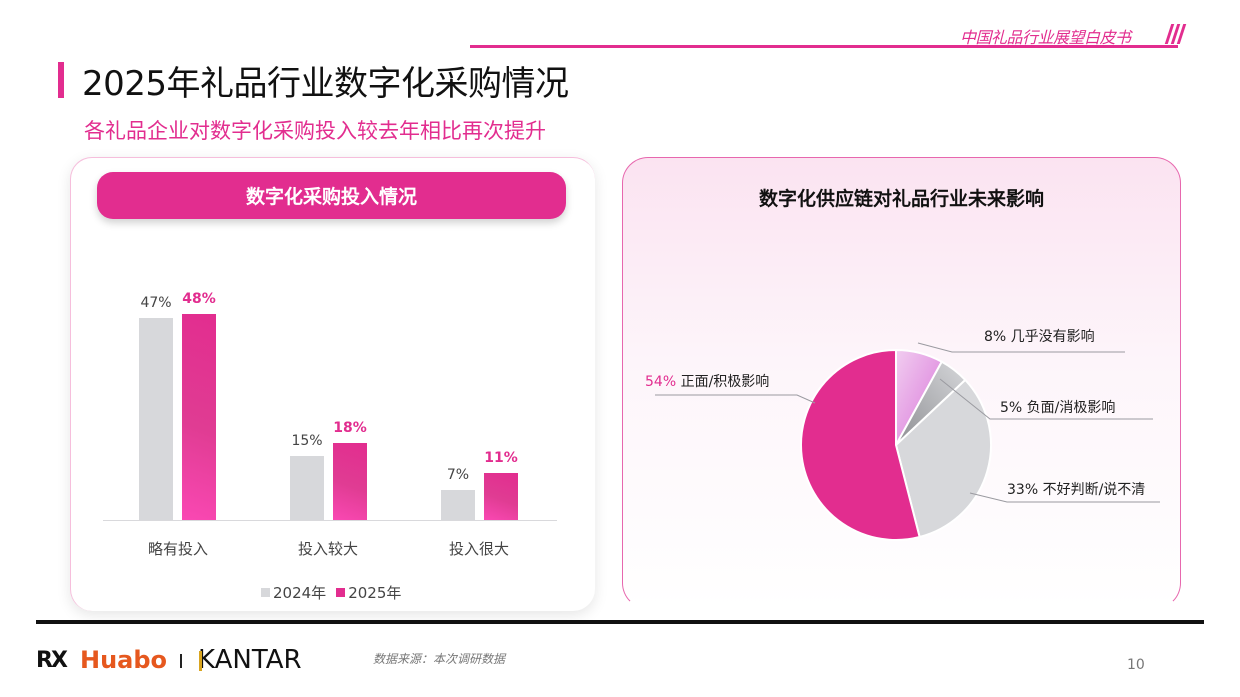 This screenshot has height=697, width=1240. I want to click on bar-value-label: 48%, so click(199, 298).